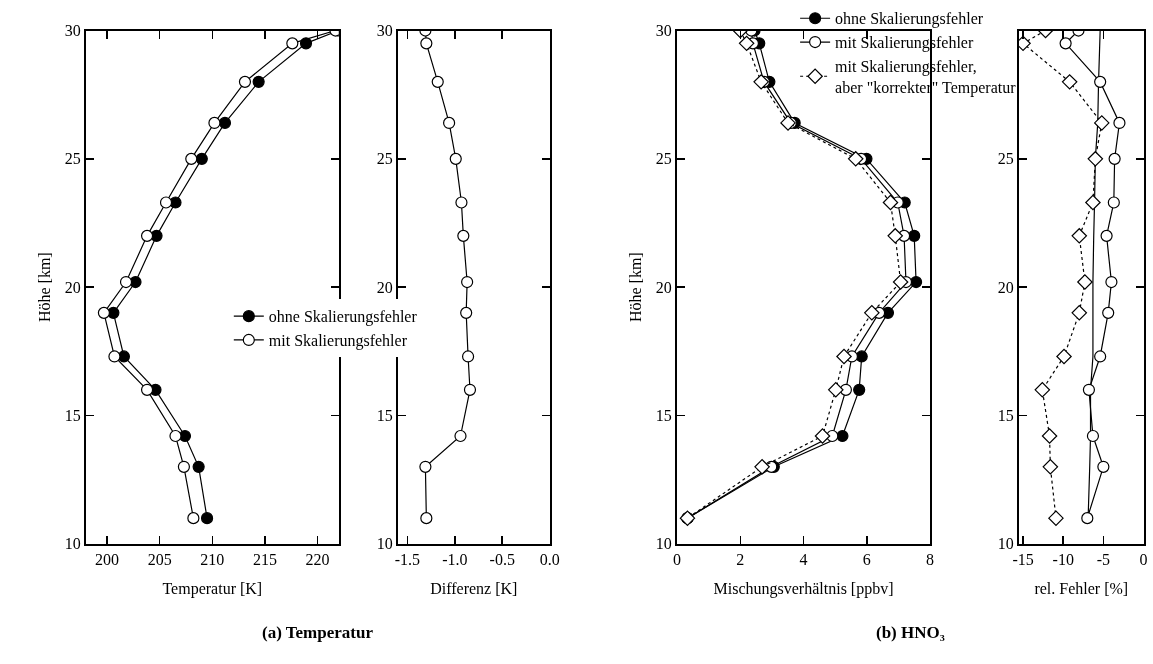  What do you see at coordinates (910, 632) in the screenshot?
I see `text: (b) HNO₃` at bounding box center [910, 632].